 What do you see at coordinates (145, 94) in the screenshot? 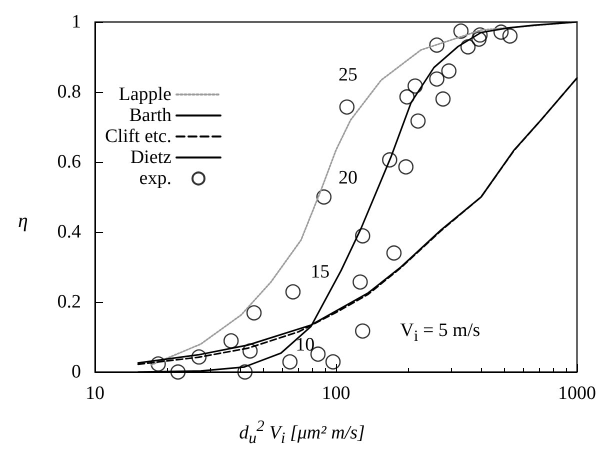
I see `legend-label: Lapple` at bounding box center [145, 94].